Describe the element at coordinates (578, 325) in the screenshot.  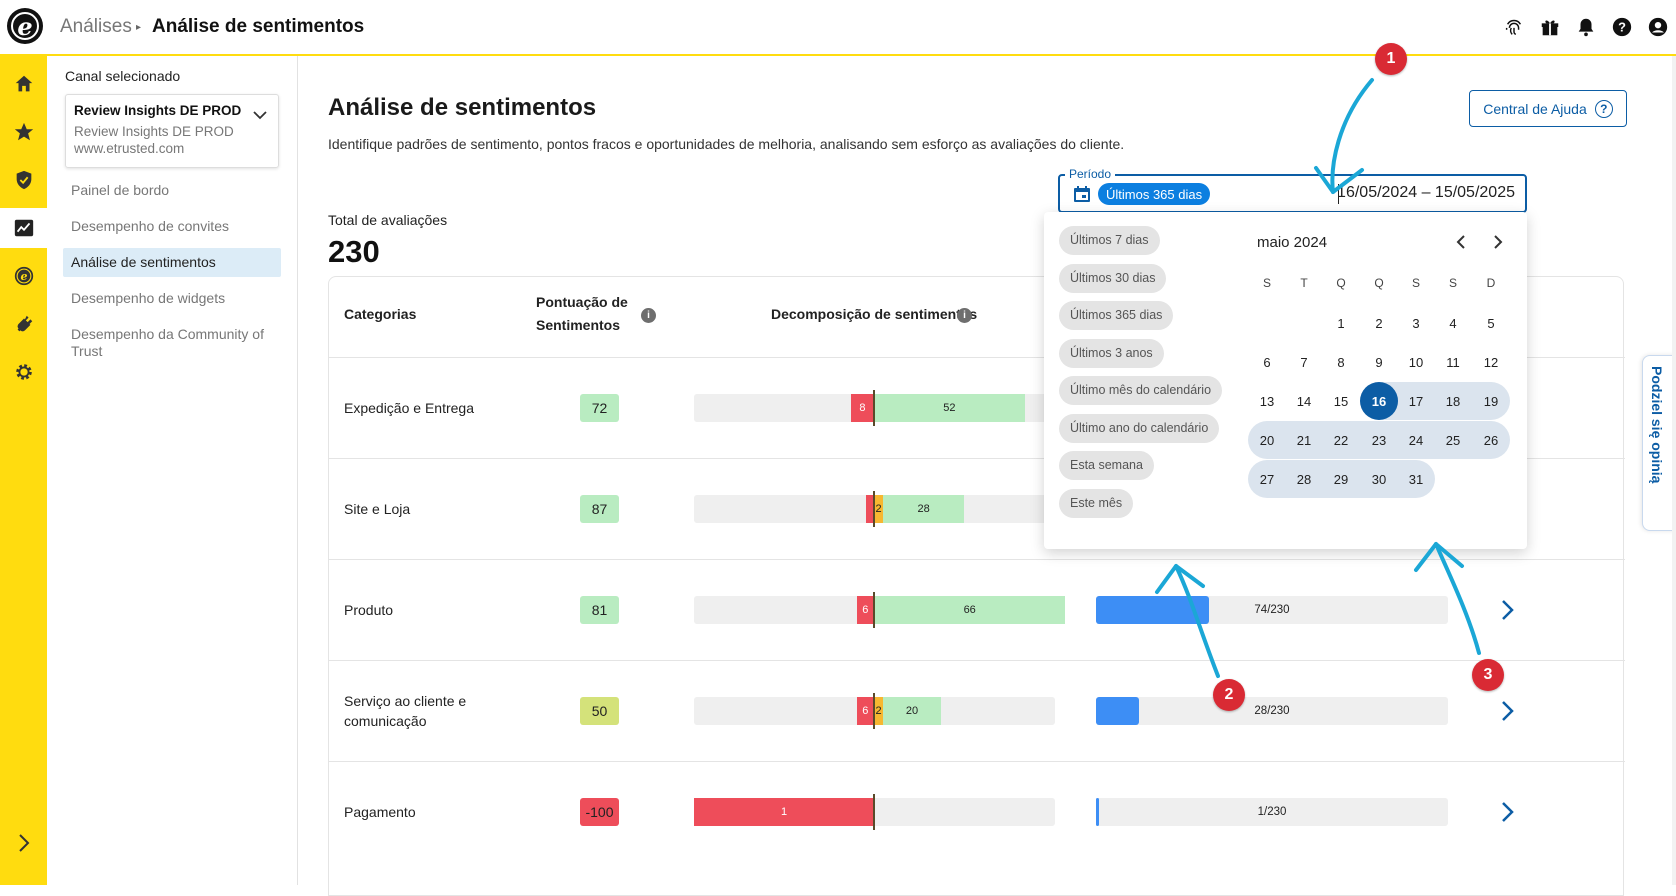
I see `header-score-line2: Sentimentos` at that location.